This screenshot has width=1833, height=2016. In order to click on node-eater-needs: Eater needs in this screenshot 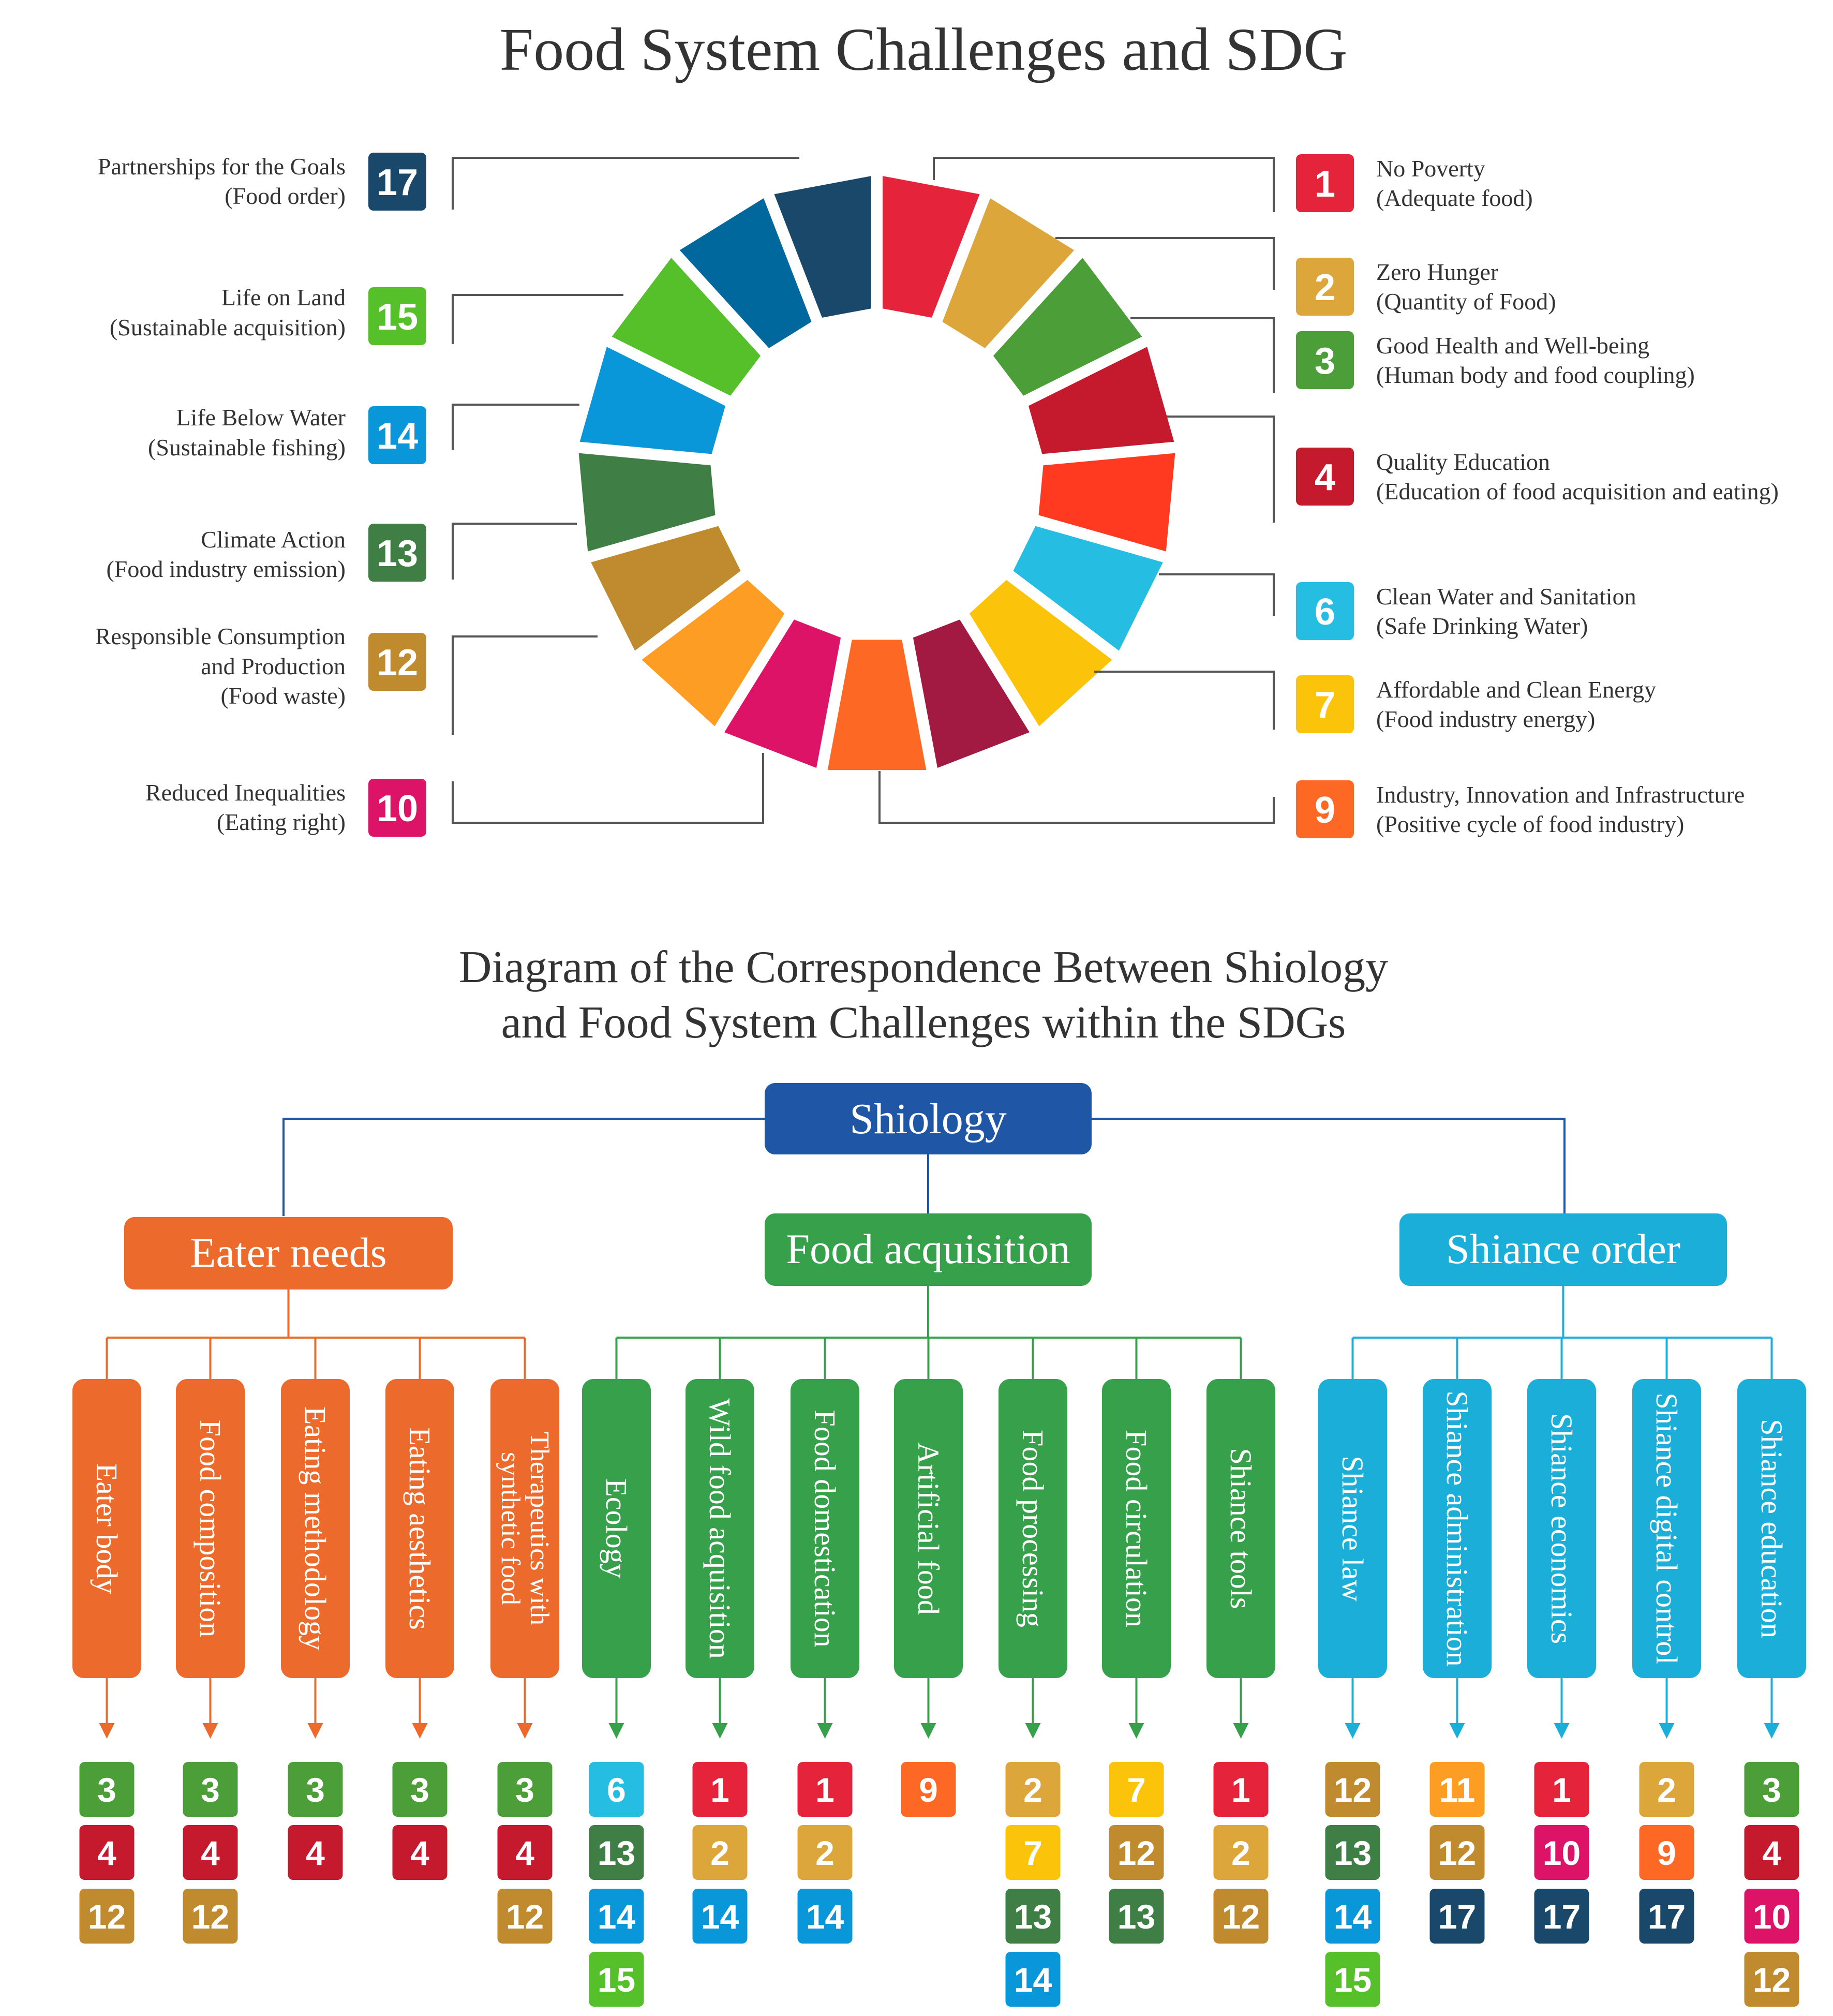, I will do `click(288, 1253)`.